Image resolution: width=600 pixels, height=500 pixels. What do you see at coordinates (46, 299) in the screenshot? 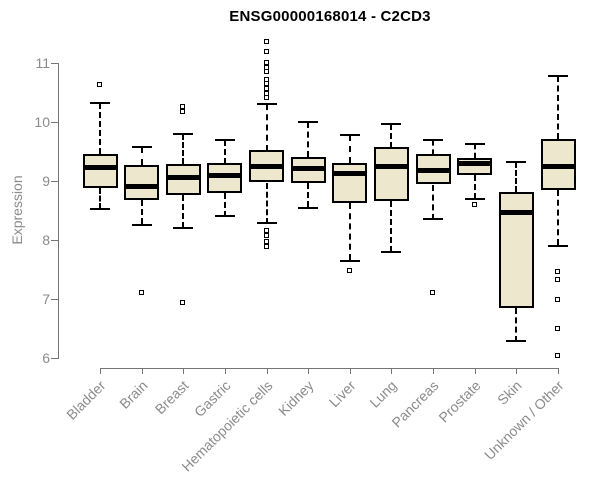
I see `y-axis-tick-label: 7` at bounding box center [46, 299].